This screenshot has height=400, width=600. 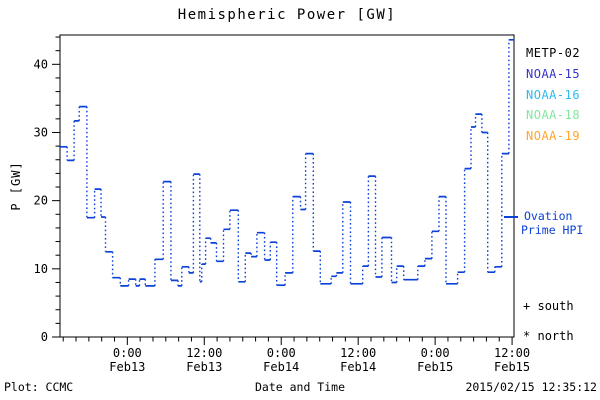 I want to click on legend-marker-north: * north, so click(x=548, y=336).